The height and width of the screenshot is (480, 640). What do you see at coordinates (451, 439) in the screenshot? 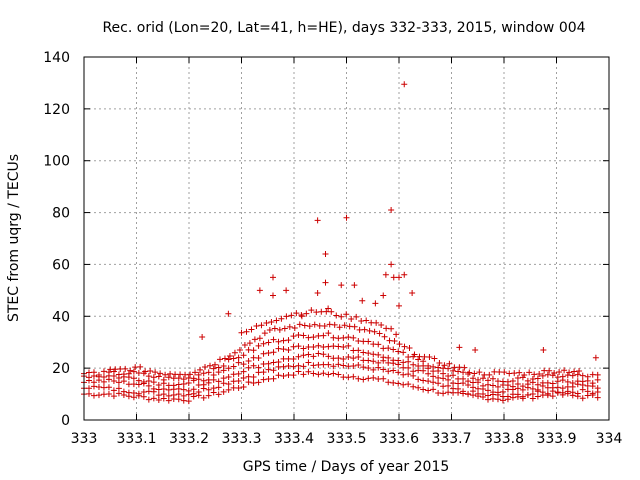
I see `x-tick-label: 333.7` at bounding box center [451, 439].